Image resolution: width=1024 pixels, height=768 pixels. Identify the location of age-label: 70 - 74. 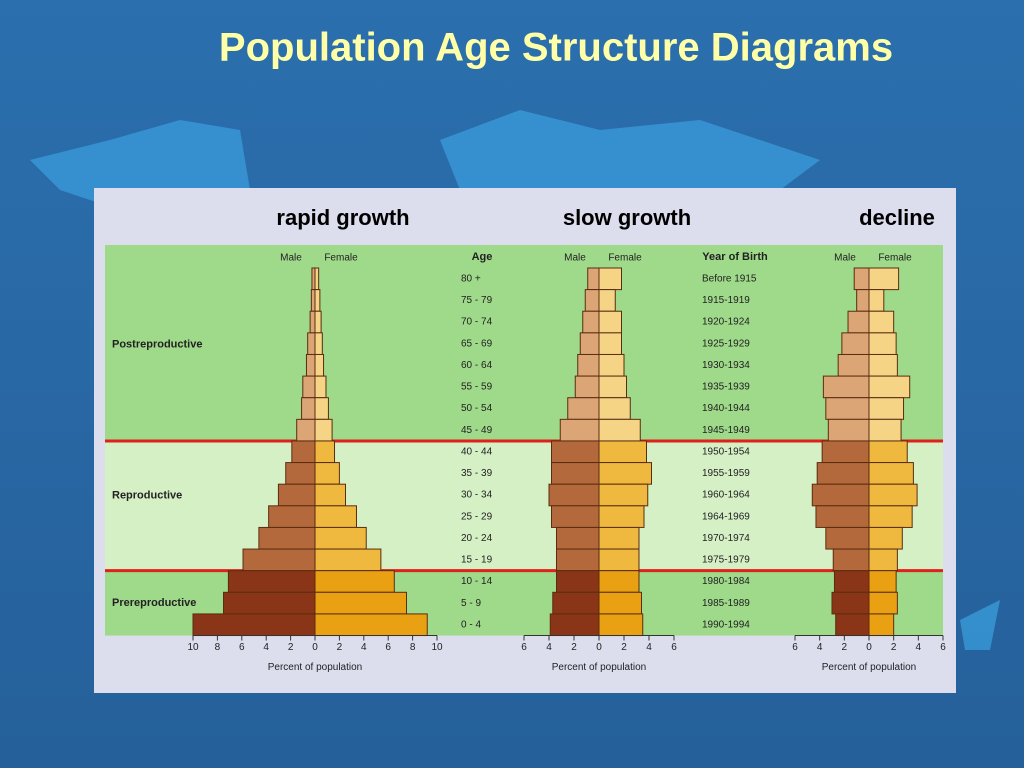
(477, 322).